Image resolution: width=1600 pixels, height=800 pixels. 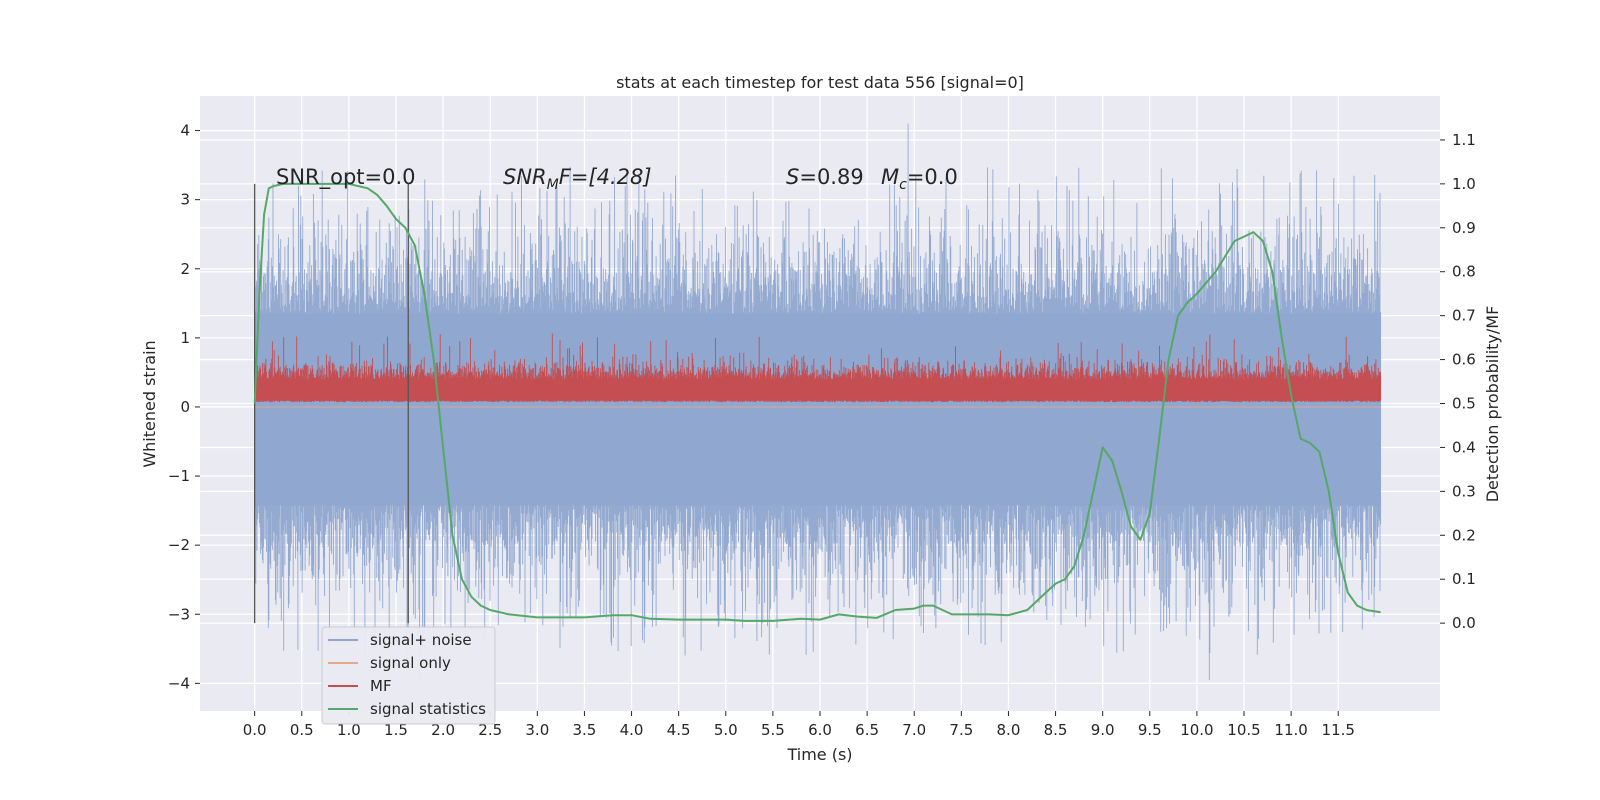 What do you see at coordinates (1492, 404) in the screenshot?
I see `y-axis-right-label: Detection probability/MF` at bounding box center [1492, 404].